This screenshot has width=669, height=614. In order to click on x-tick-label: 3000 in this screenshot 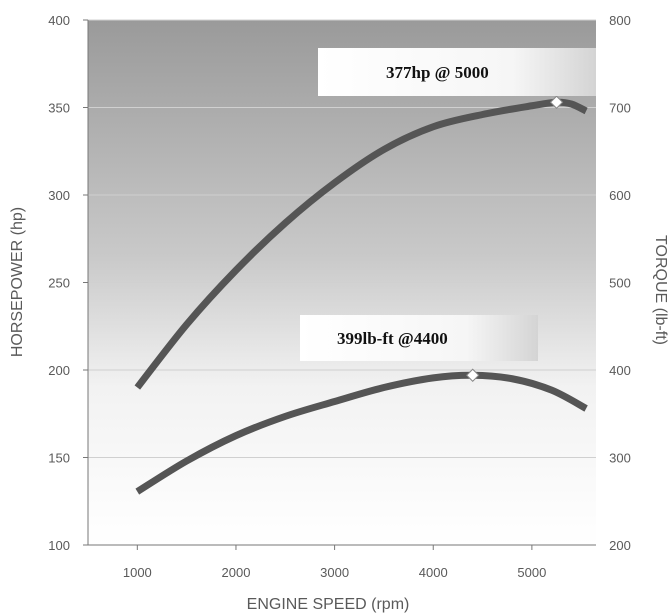, I will do `click(334, 572)`.